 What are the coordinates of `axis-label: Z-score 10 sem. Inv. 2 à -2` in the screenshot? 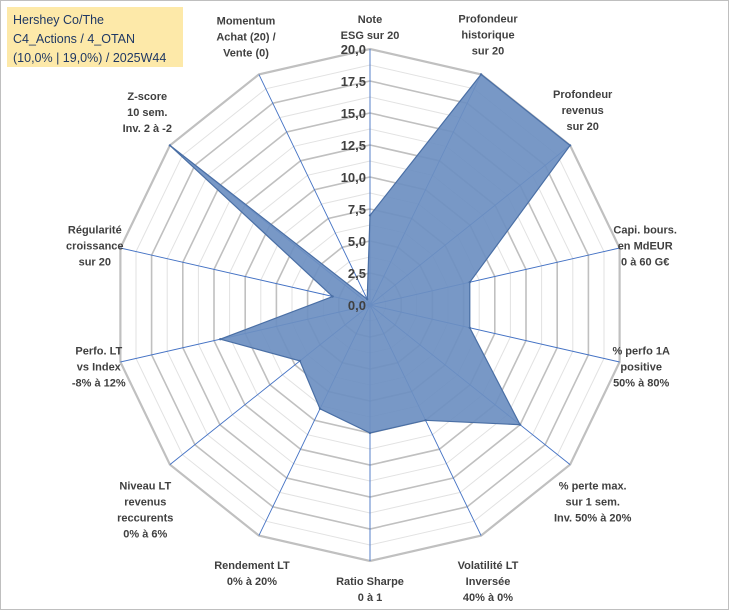 It's located at (147, 113).